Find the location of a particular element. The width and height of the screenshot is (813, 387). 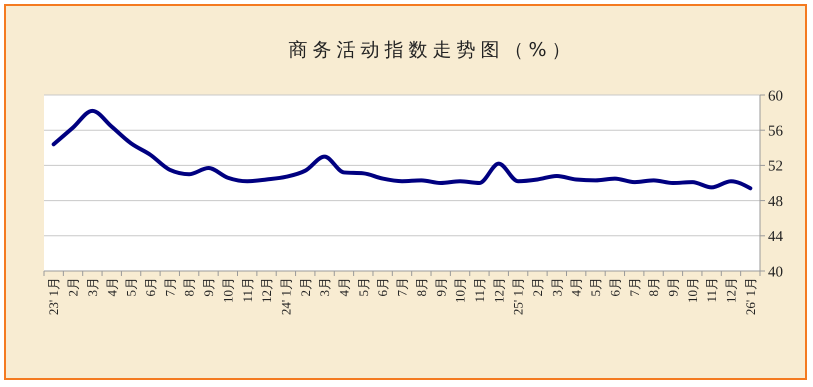

y-tick-label: 52 is located at coordinates (775, 166).